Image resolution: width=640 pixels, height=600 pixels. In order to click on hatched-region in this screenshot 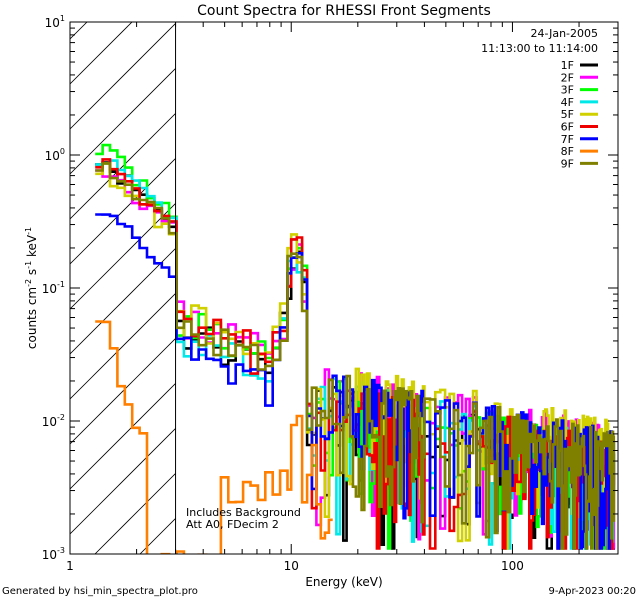, I will do `click(123, 288)`.